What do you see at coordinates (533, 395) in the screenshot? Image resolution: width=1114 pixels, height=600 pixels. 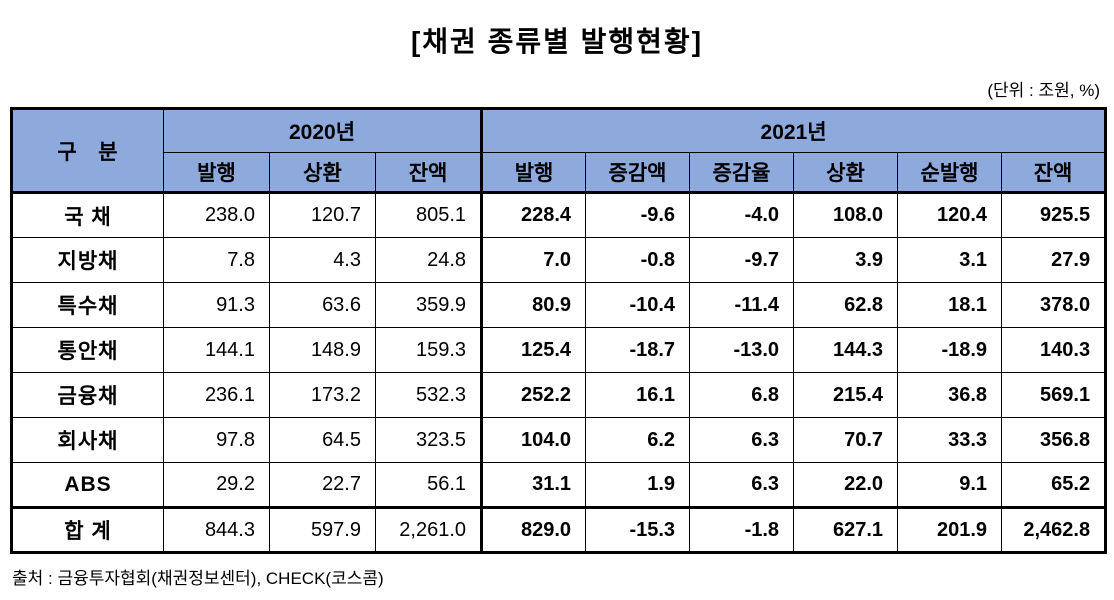 I see `cell-2021: 252.2` at bounding box center [533, 395].